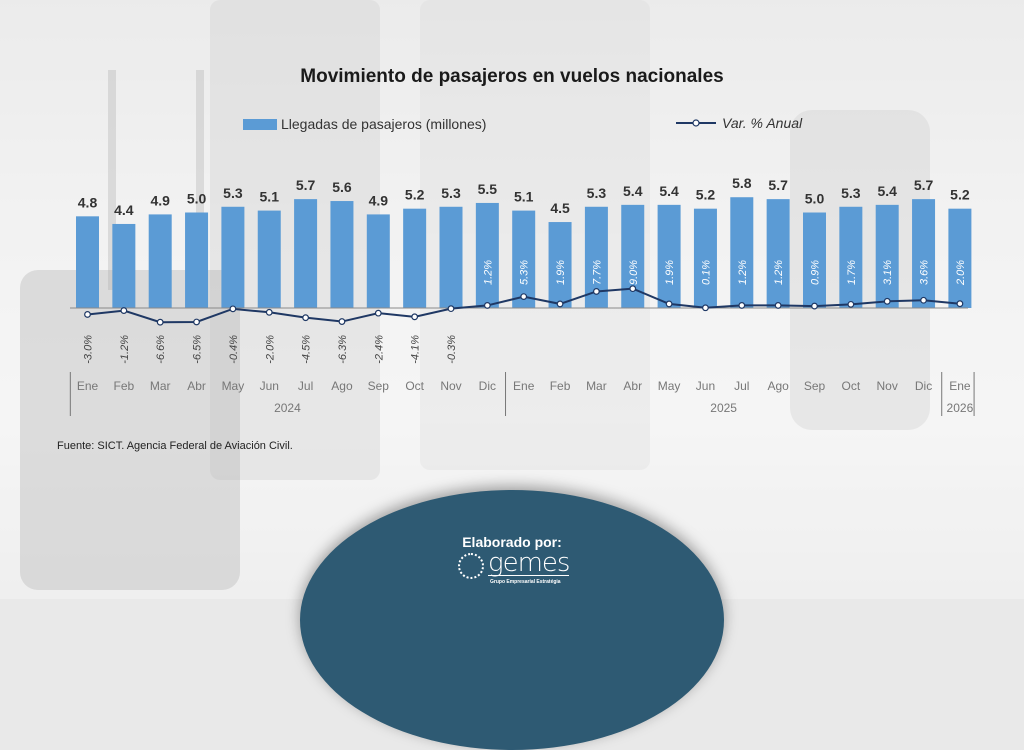 The image size is (1024, 750). I want to click on bar-value-label: 4.9, so click(379, 200).